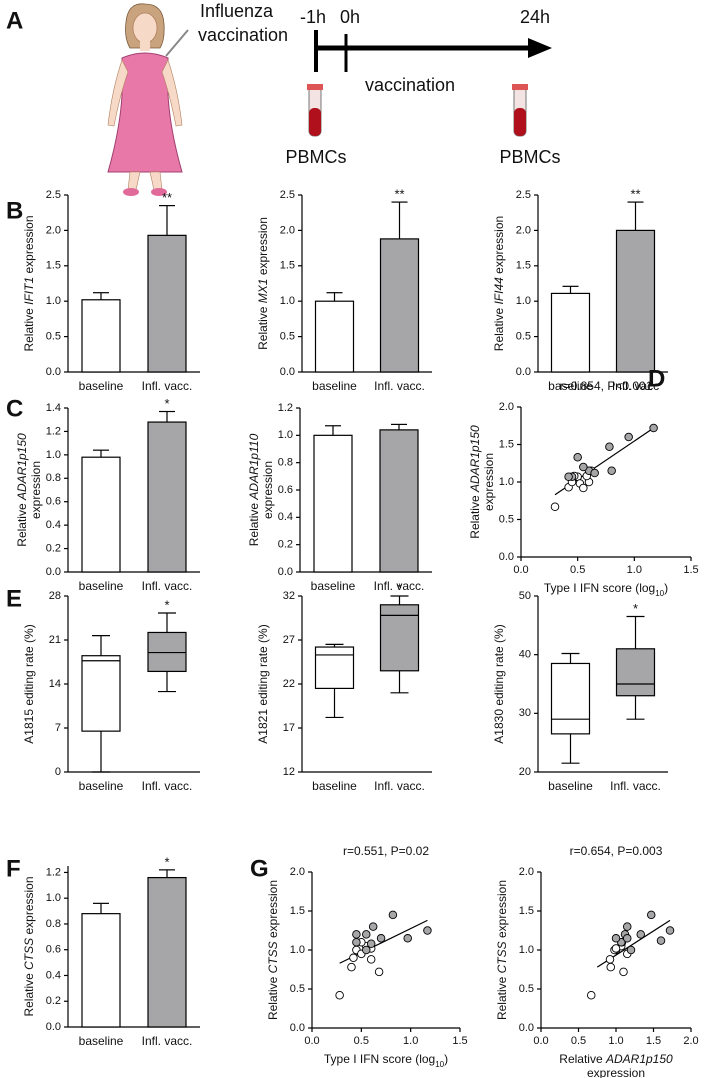 This screenshot has height=1078, width=705. I want to click on y-axis-label-part: CTSS, so click(29, 954).